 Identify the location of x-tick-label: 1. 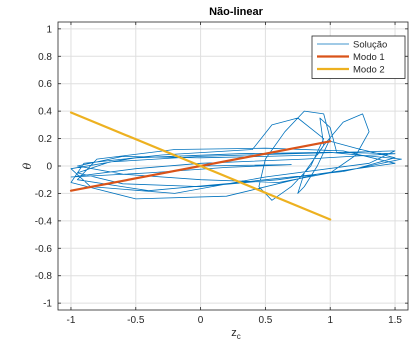
(330, 320).